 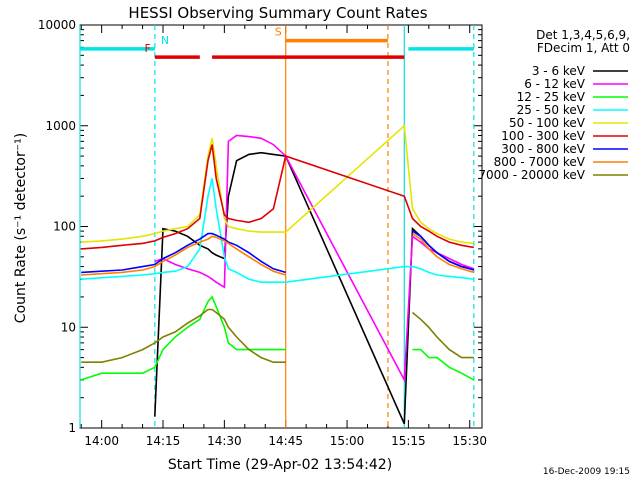 What do you see at coordinates (285, 441) in the screenshot?
I see `x-tick-label: 14:45` at bounding box center [285, 441].